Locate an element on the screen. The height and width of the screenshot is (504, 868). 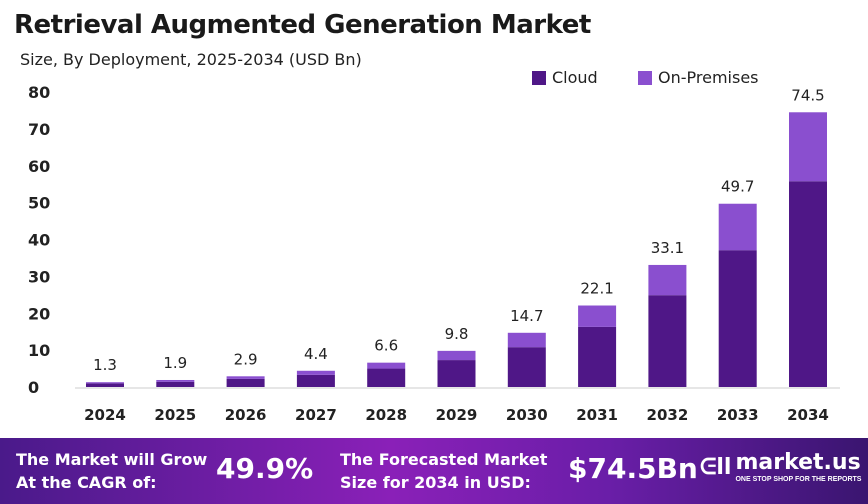
bar-on-premises-2024 is located at coordinates (105, 383).